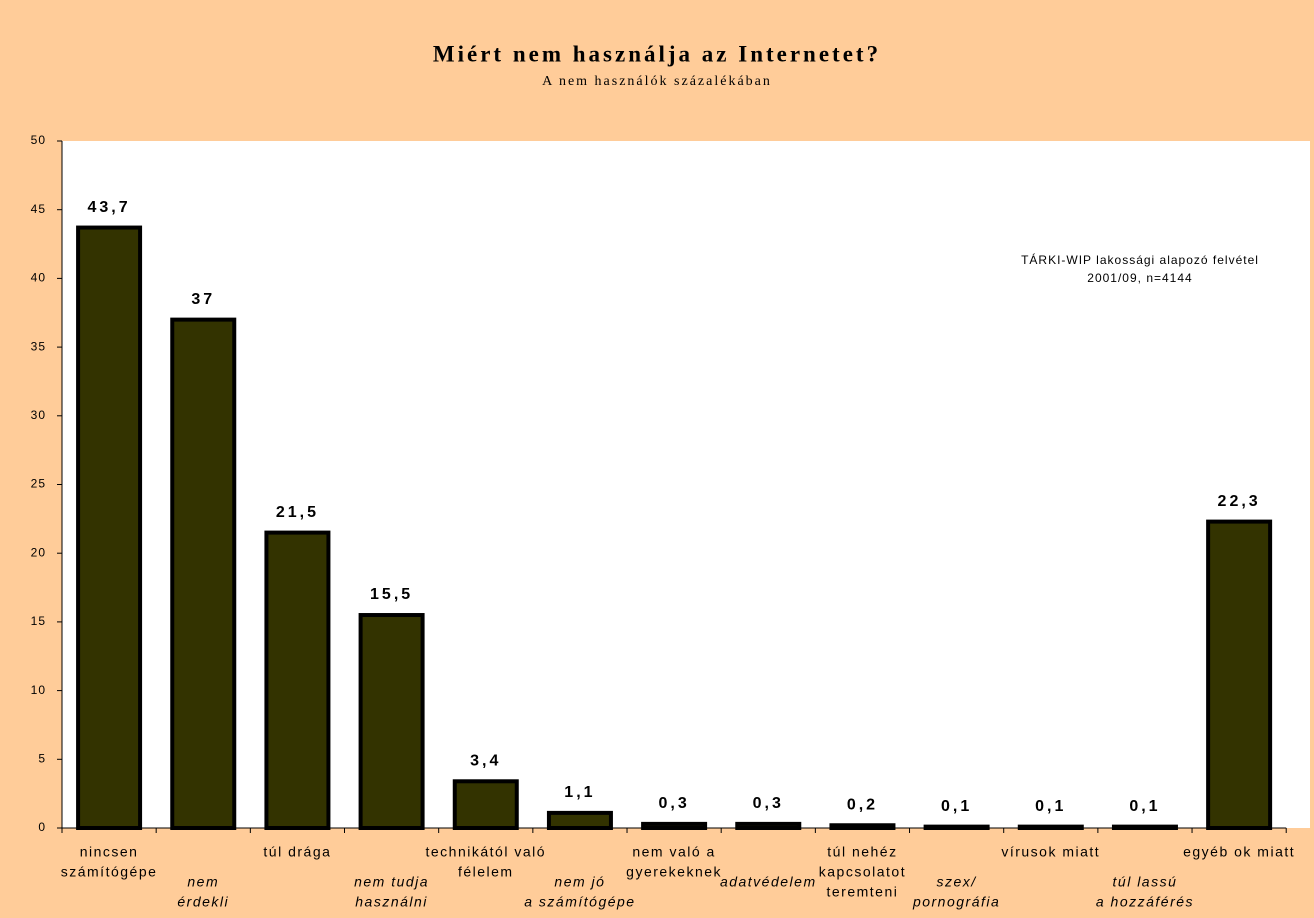  What do you see at coordinates (297, 512) in the screenshot?
I see `value-label: 21,5` at bounding box center [297, 512].